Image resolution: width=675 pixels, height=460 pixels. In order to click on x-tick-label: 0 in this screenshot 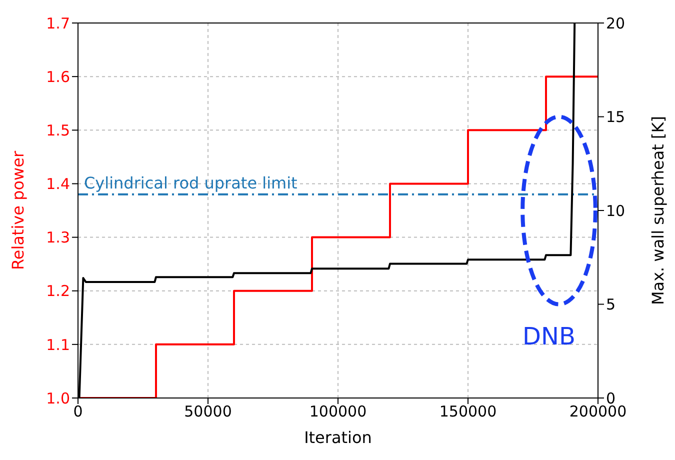, I will do `click(78, 411)`.